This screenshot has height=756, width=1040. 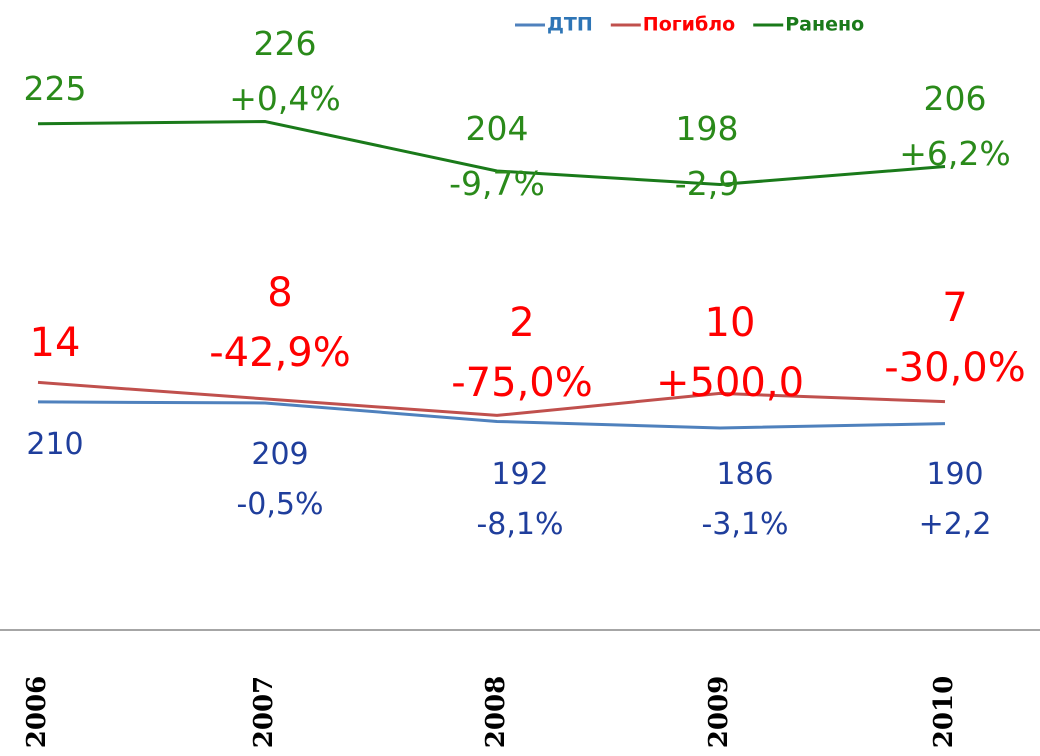 What do you see at coordinates (570, 25) in the screenshot?
I see `legend-label: ДТП` at bounding box center [570, 25].